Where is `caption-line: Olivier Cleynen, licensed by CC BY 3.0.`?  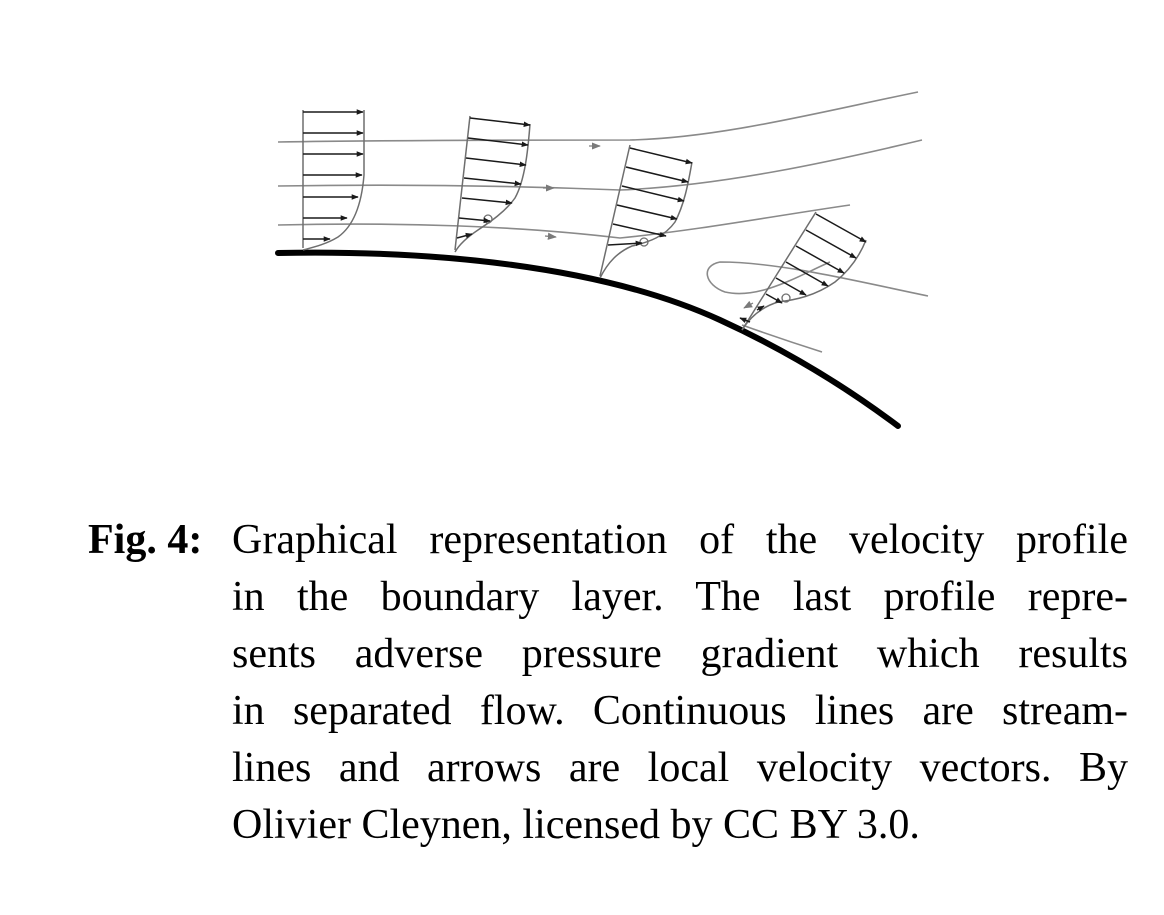 caption-line: Olivier Cleynen, licensed by CC BY 3.0. is located at coordinates (576, 825).